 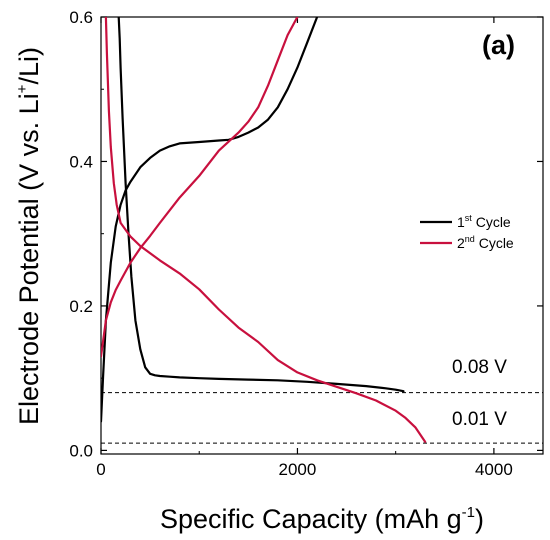 What do you see at coordinates (298, 469) in the screenshot?
I see `x-tick-label: 2000` at bounding box center [298, 469].